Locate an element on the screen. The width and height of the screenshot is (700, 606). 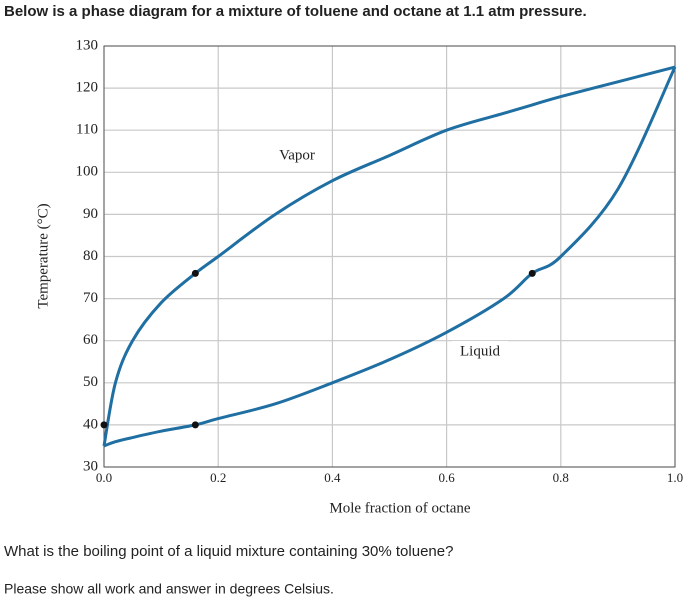
x-tick-label: 1.0 is located at coordinates (675, 477).